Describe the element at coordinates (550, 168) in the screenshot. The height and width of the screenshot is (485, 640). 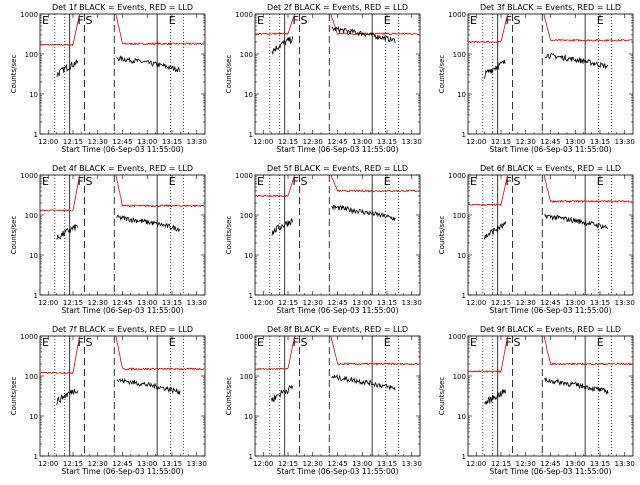
I see `panel-title: Det 6f BLACK = Events, RED = LLD` at that location.